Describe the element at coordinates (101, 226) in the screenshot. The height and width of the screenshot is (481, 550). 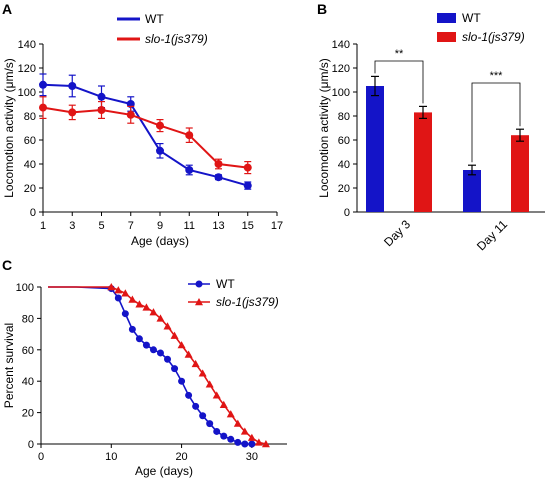
I see `x-tick-label: 5` at that location.